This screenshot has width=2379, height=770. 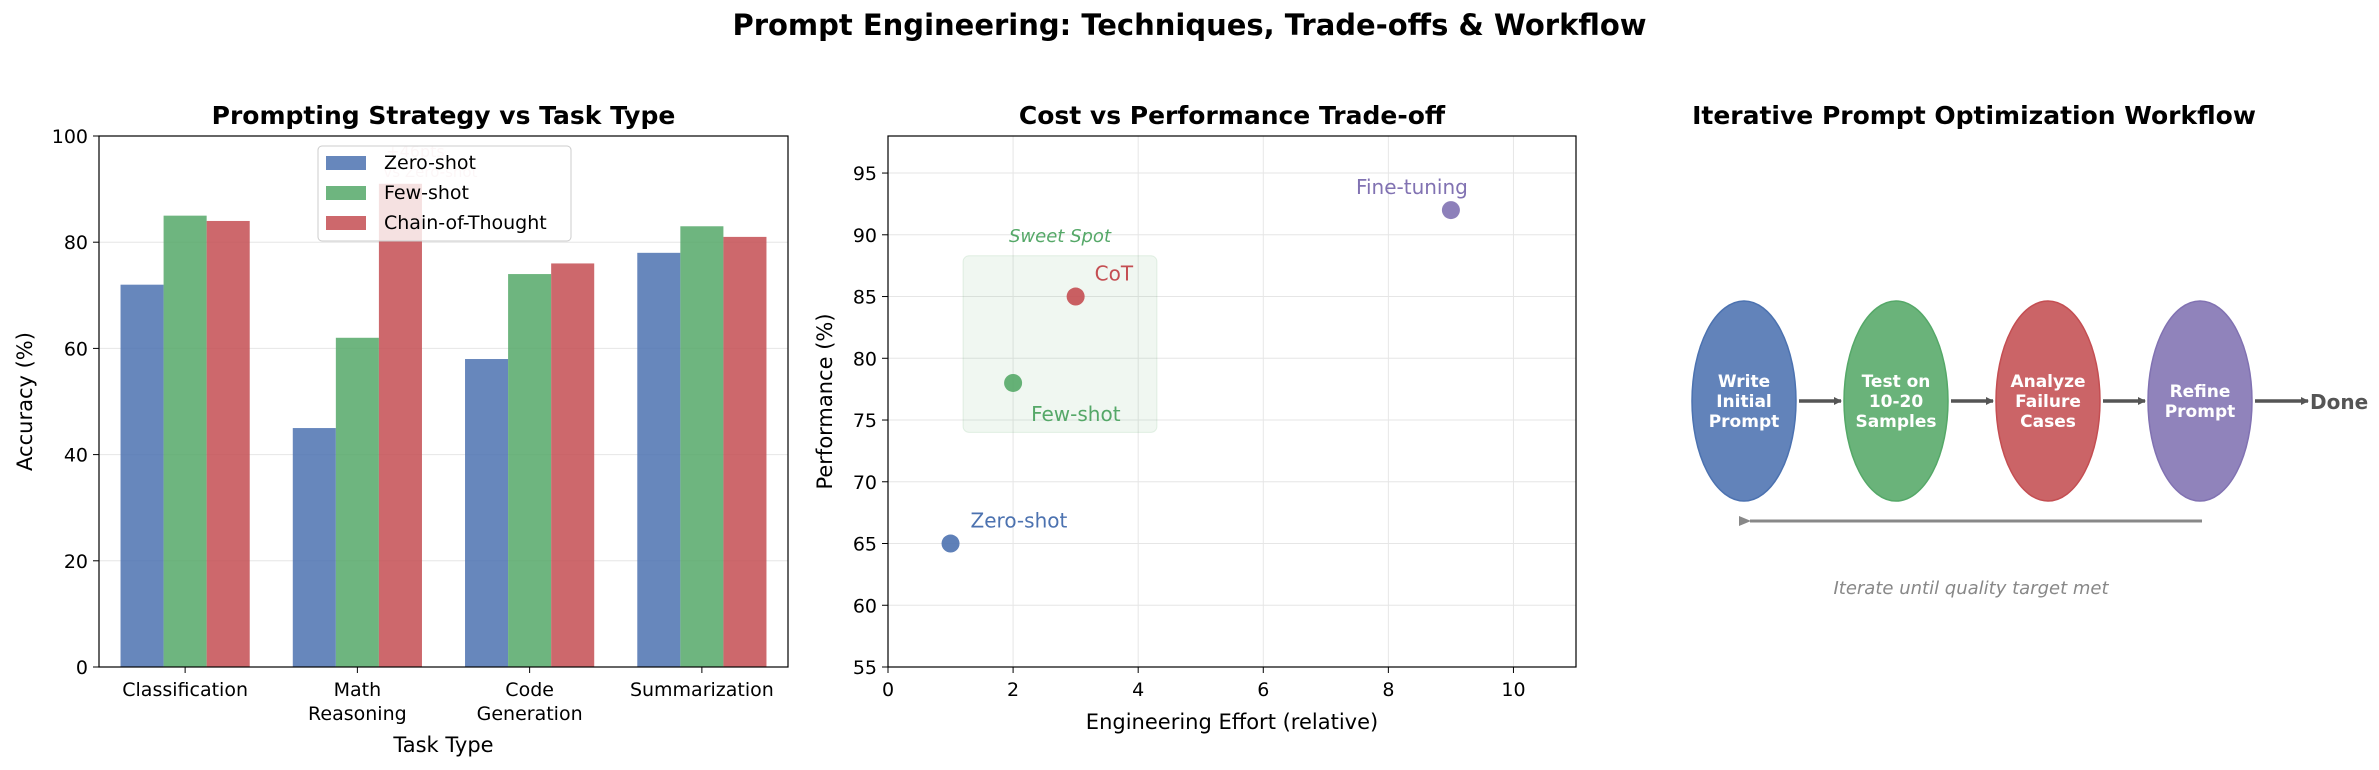 What do you see at coordinates (1263, 690) in the screenshot?
I see `x-tick-label: 6` at bounding box center [1263, 690].